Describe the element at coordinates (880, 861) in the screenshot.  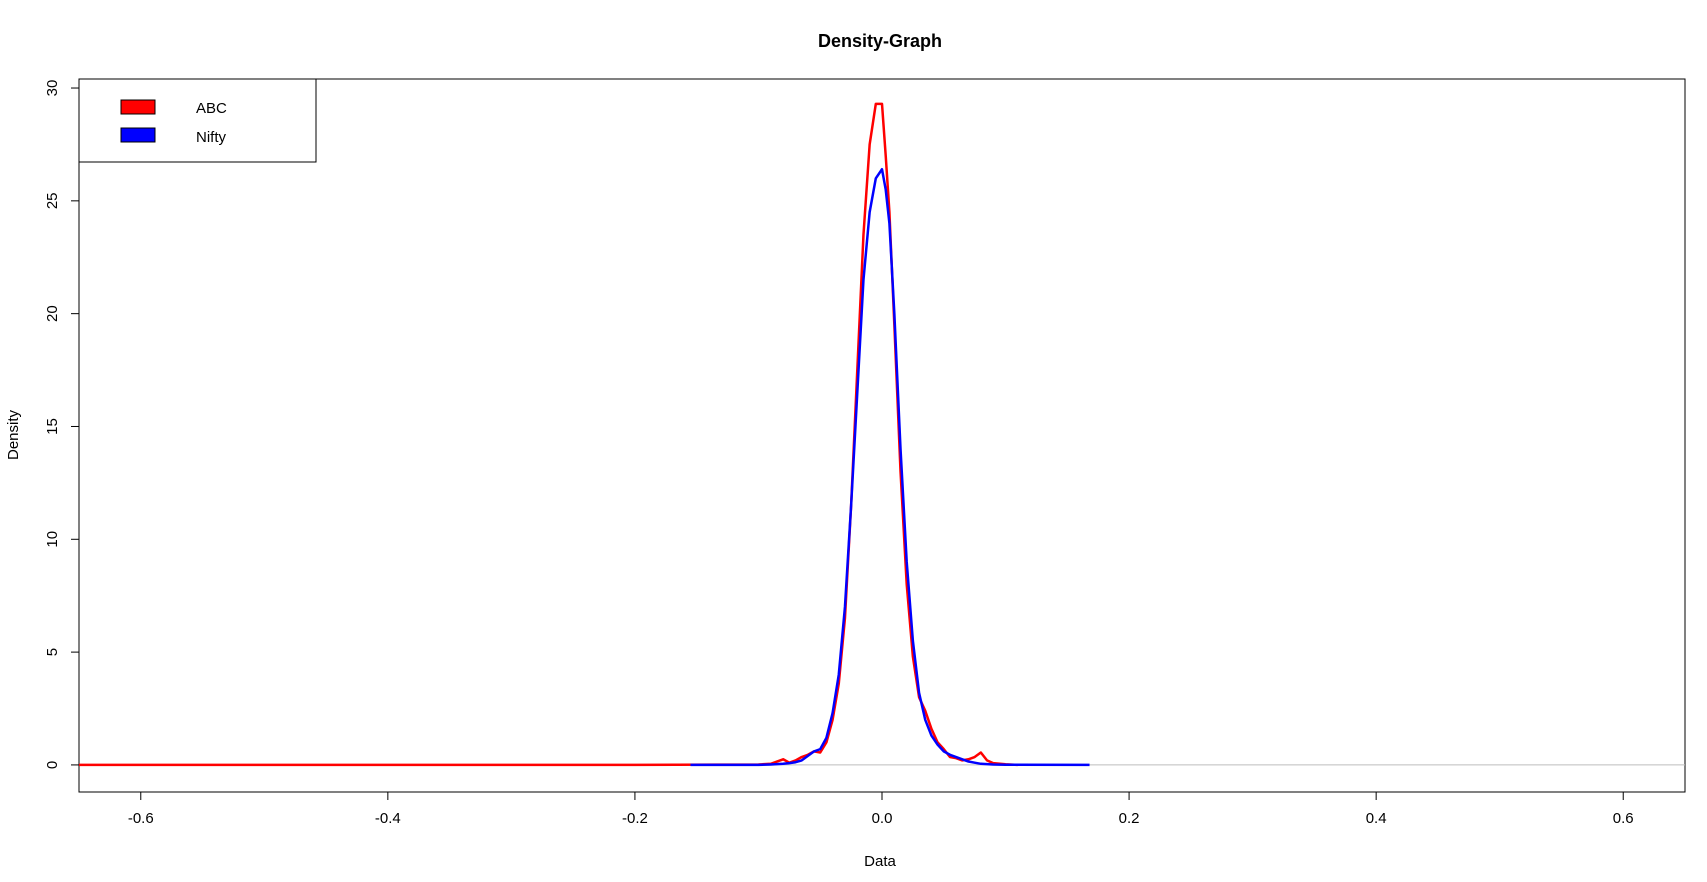
I see `x-axis-label: Data` at that location.